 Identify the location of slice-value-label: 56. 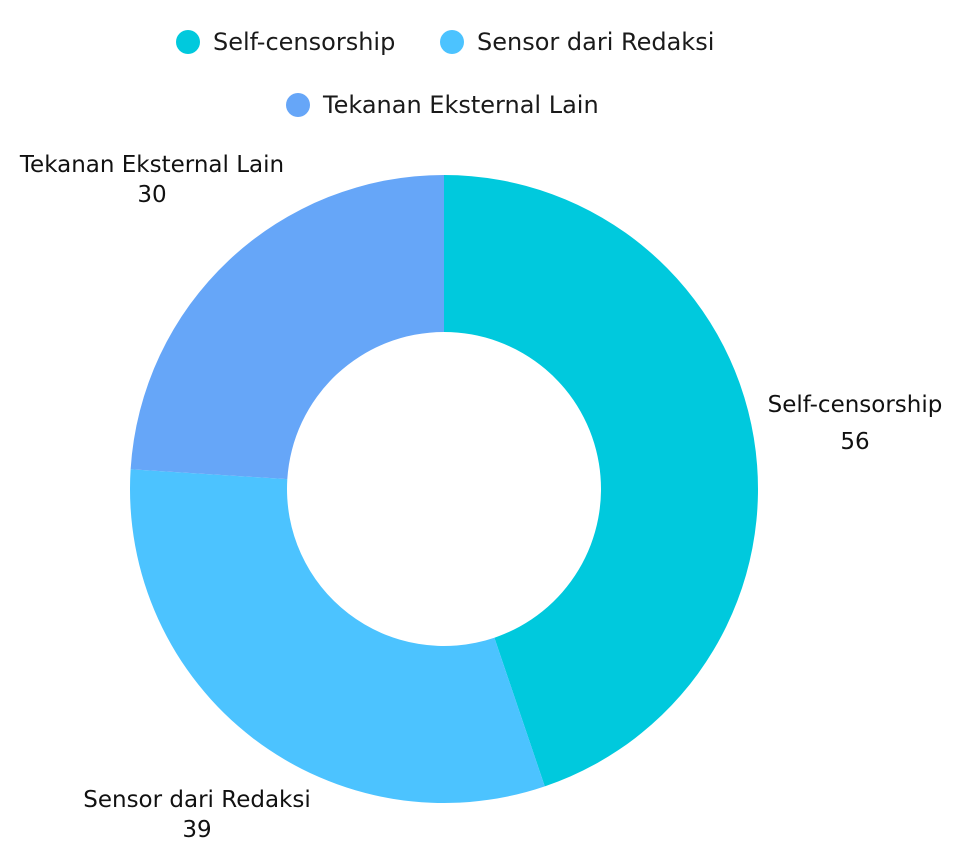
(854, 442).